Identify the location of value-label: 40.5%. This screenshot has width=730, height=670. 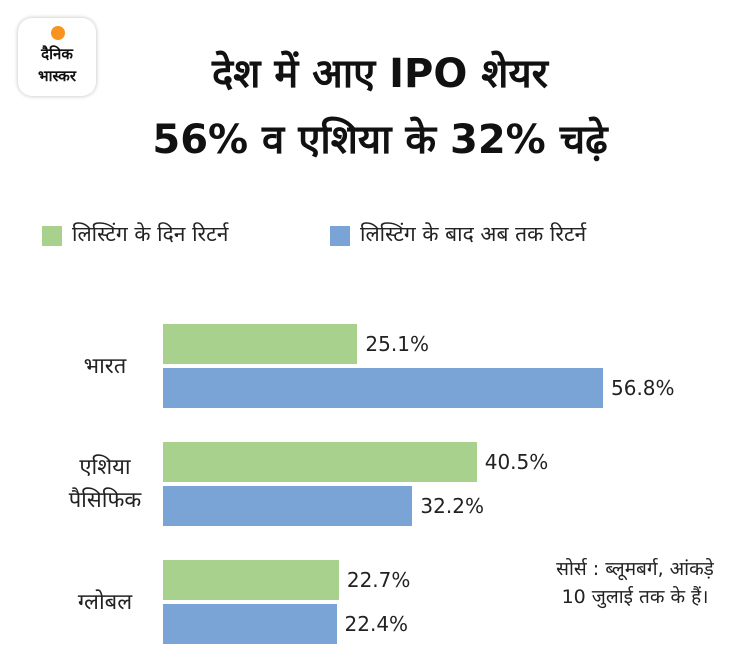
(516, 462).